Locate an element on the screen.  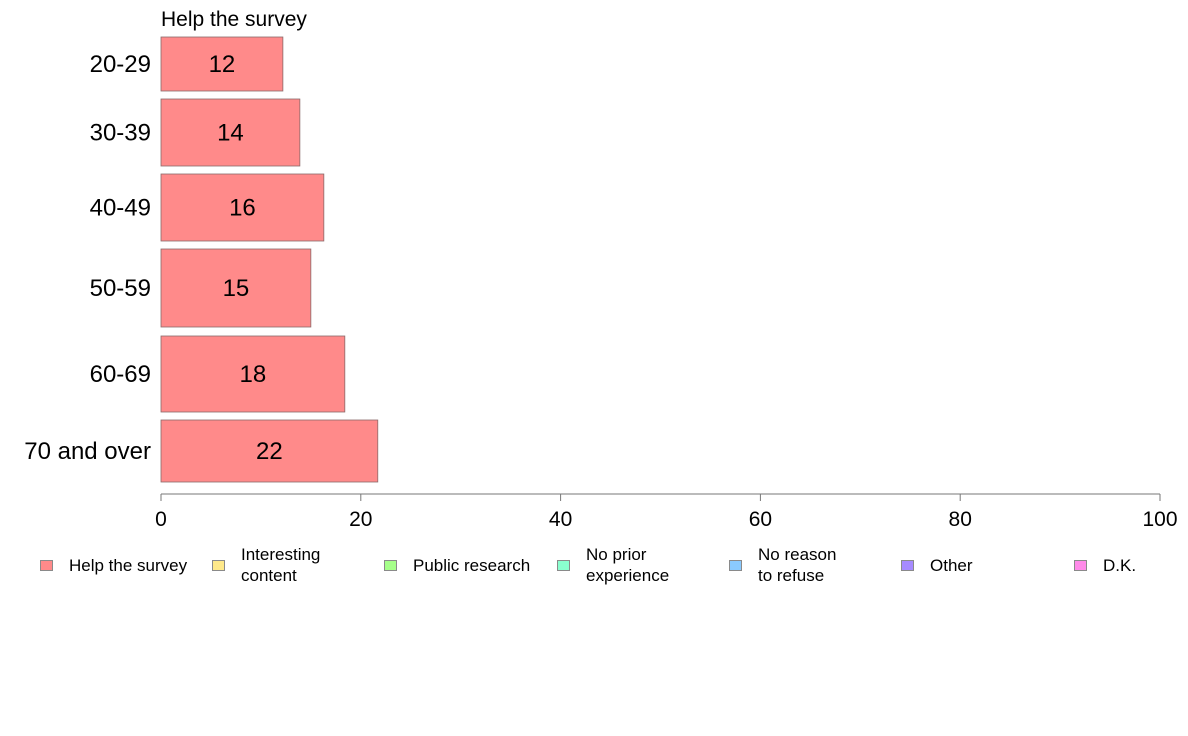
legend-item-help-the-survey: Help the survey is located at coordinates (113, 565).